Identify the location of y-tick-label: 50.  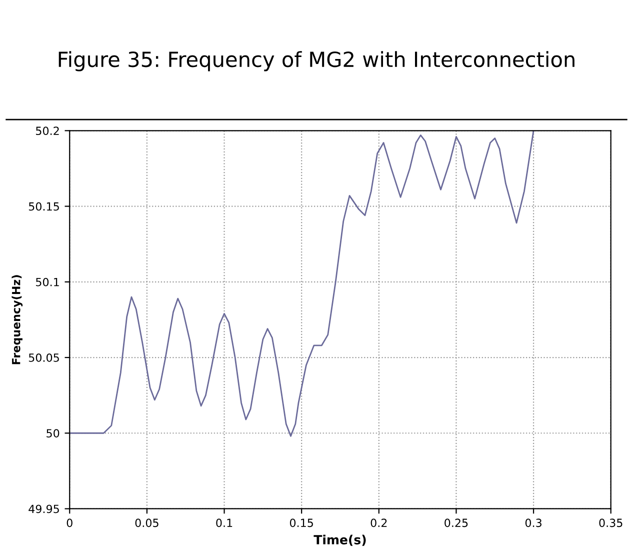
(53, 433).